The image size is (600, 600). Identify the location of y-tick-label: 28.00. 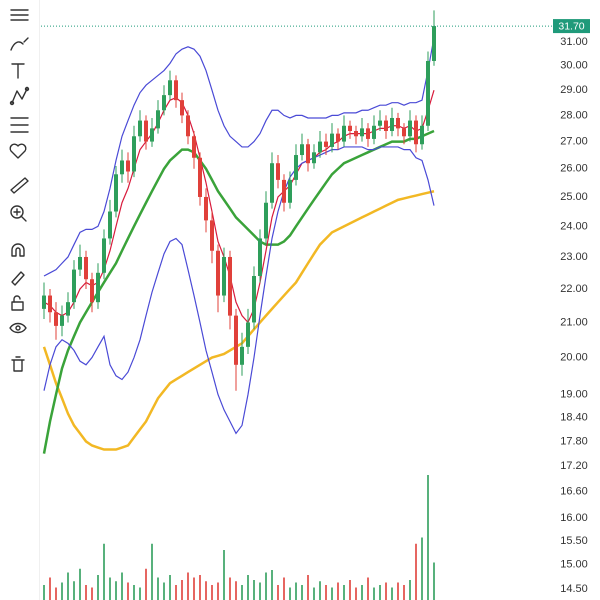
(574, 115).